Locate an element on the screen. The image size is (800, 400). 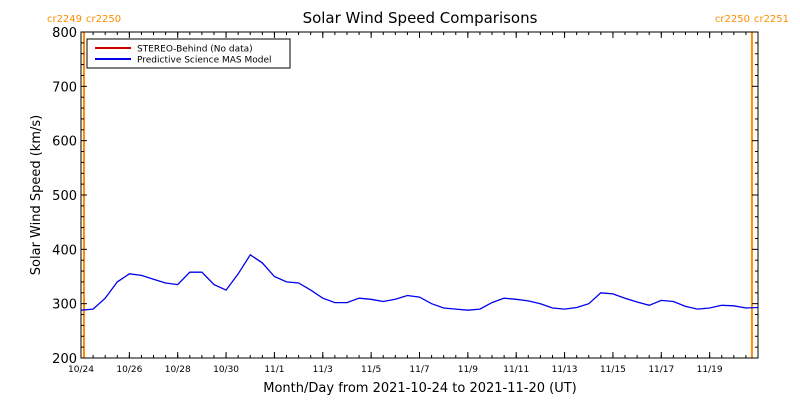
y-tick-label: 600 is located at coordinates (64, 142).